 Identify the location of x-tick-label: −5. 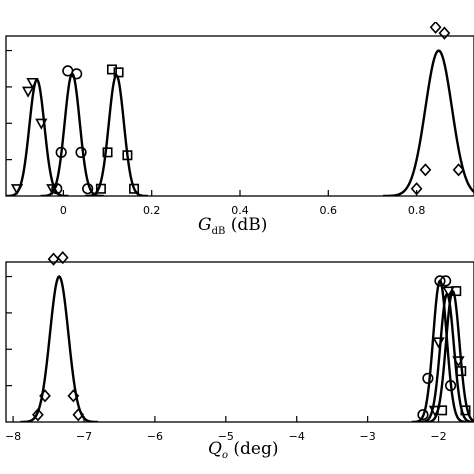
(226, 436).